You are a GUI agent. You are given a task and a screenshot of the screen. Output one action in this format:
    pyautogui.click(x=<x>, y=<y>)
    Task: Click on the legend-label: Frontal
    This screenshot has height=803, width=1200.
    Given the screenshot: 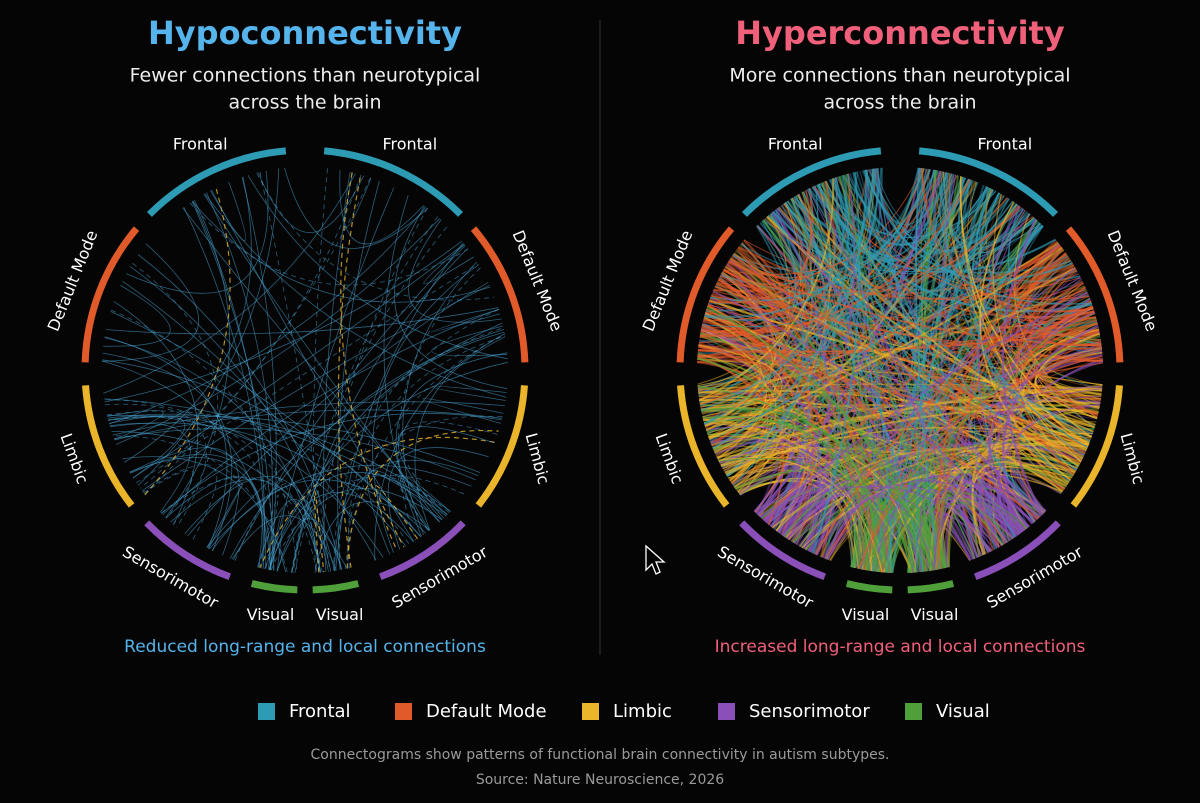 What is the action you would take?
    pyautogui.click(x=320, y=711)
    